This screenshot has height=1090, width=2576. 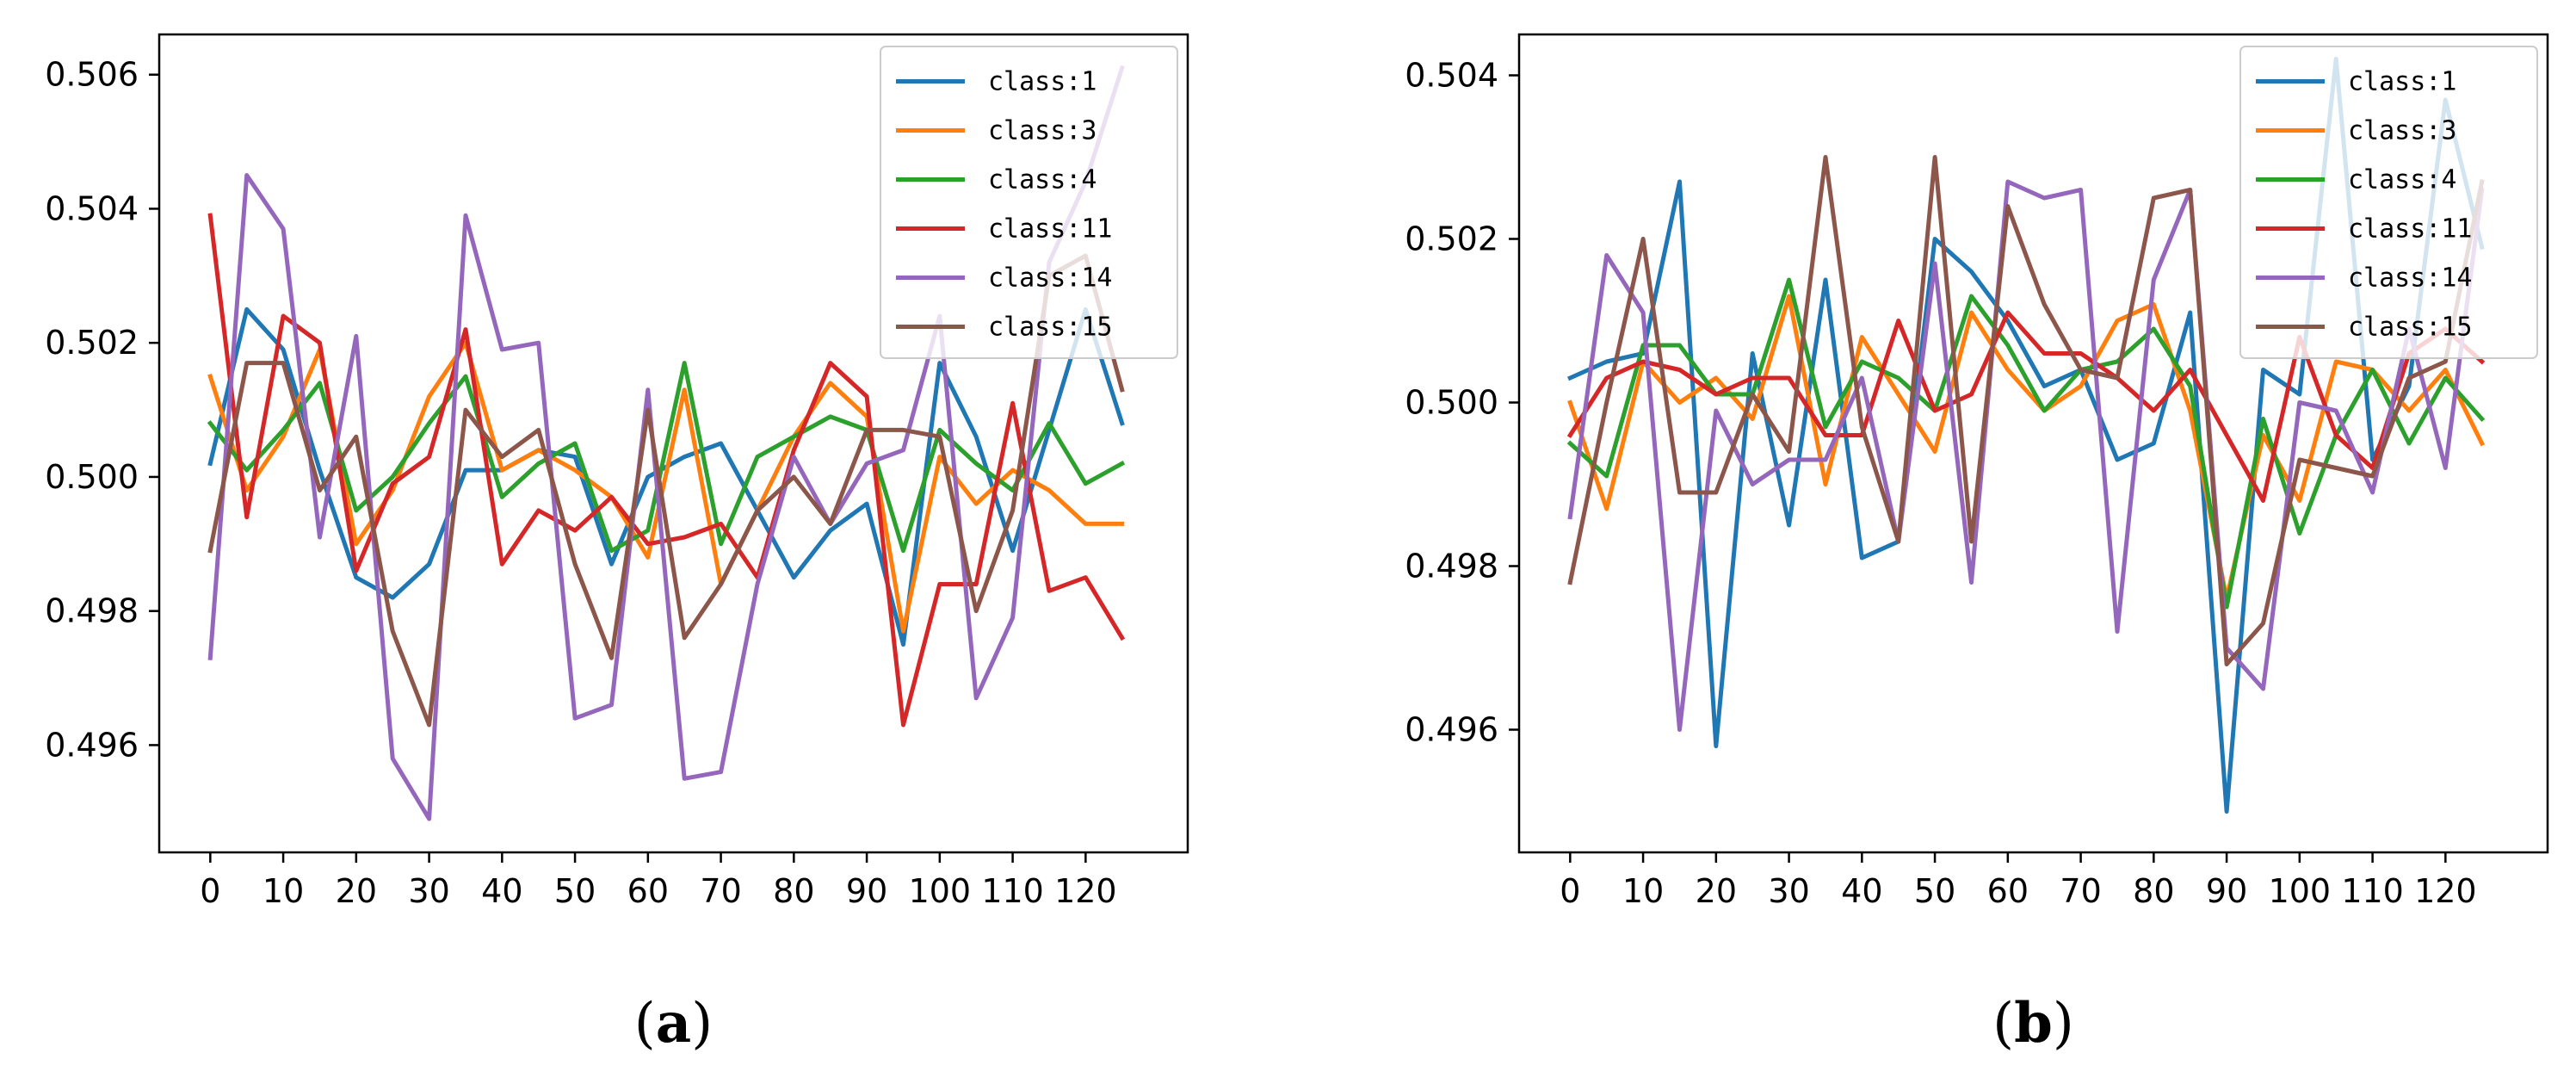 I want to click on panel-label-letter: b, so click(x=2033, y=1023).